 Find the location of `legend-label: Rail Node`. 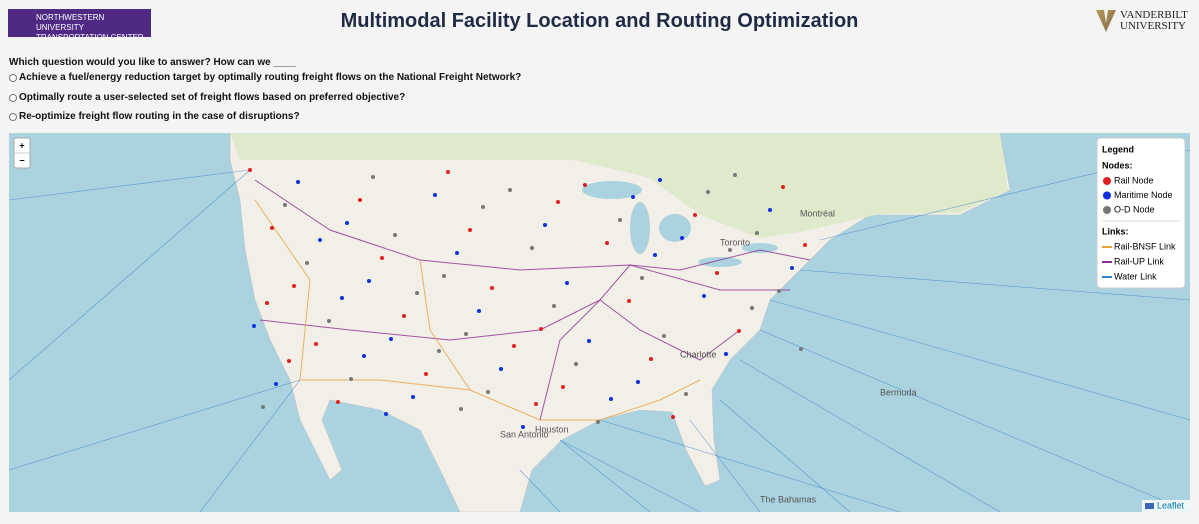

legend-label: Rail Node is located at coordinates (1134, 180).